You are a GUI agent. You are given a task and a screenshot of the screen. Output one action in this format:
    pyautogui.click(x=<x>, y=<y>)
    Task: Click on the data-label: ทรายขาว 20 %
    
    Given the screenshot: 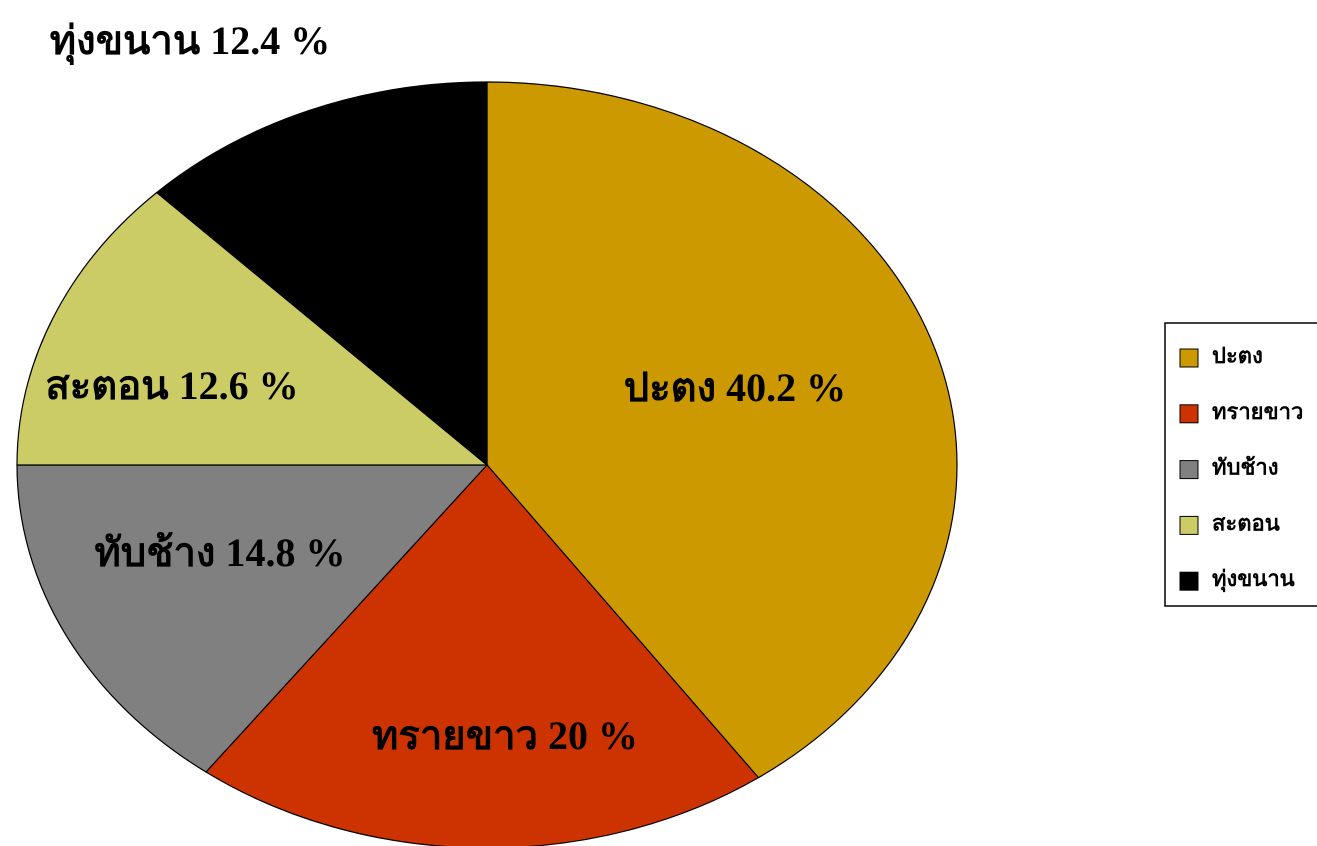 What is the action you would take?
    pyautogui.click(x=505, y=735)
    